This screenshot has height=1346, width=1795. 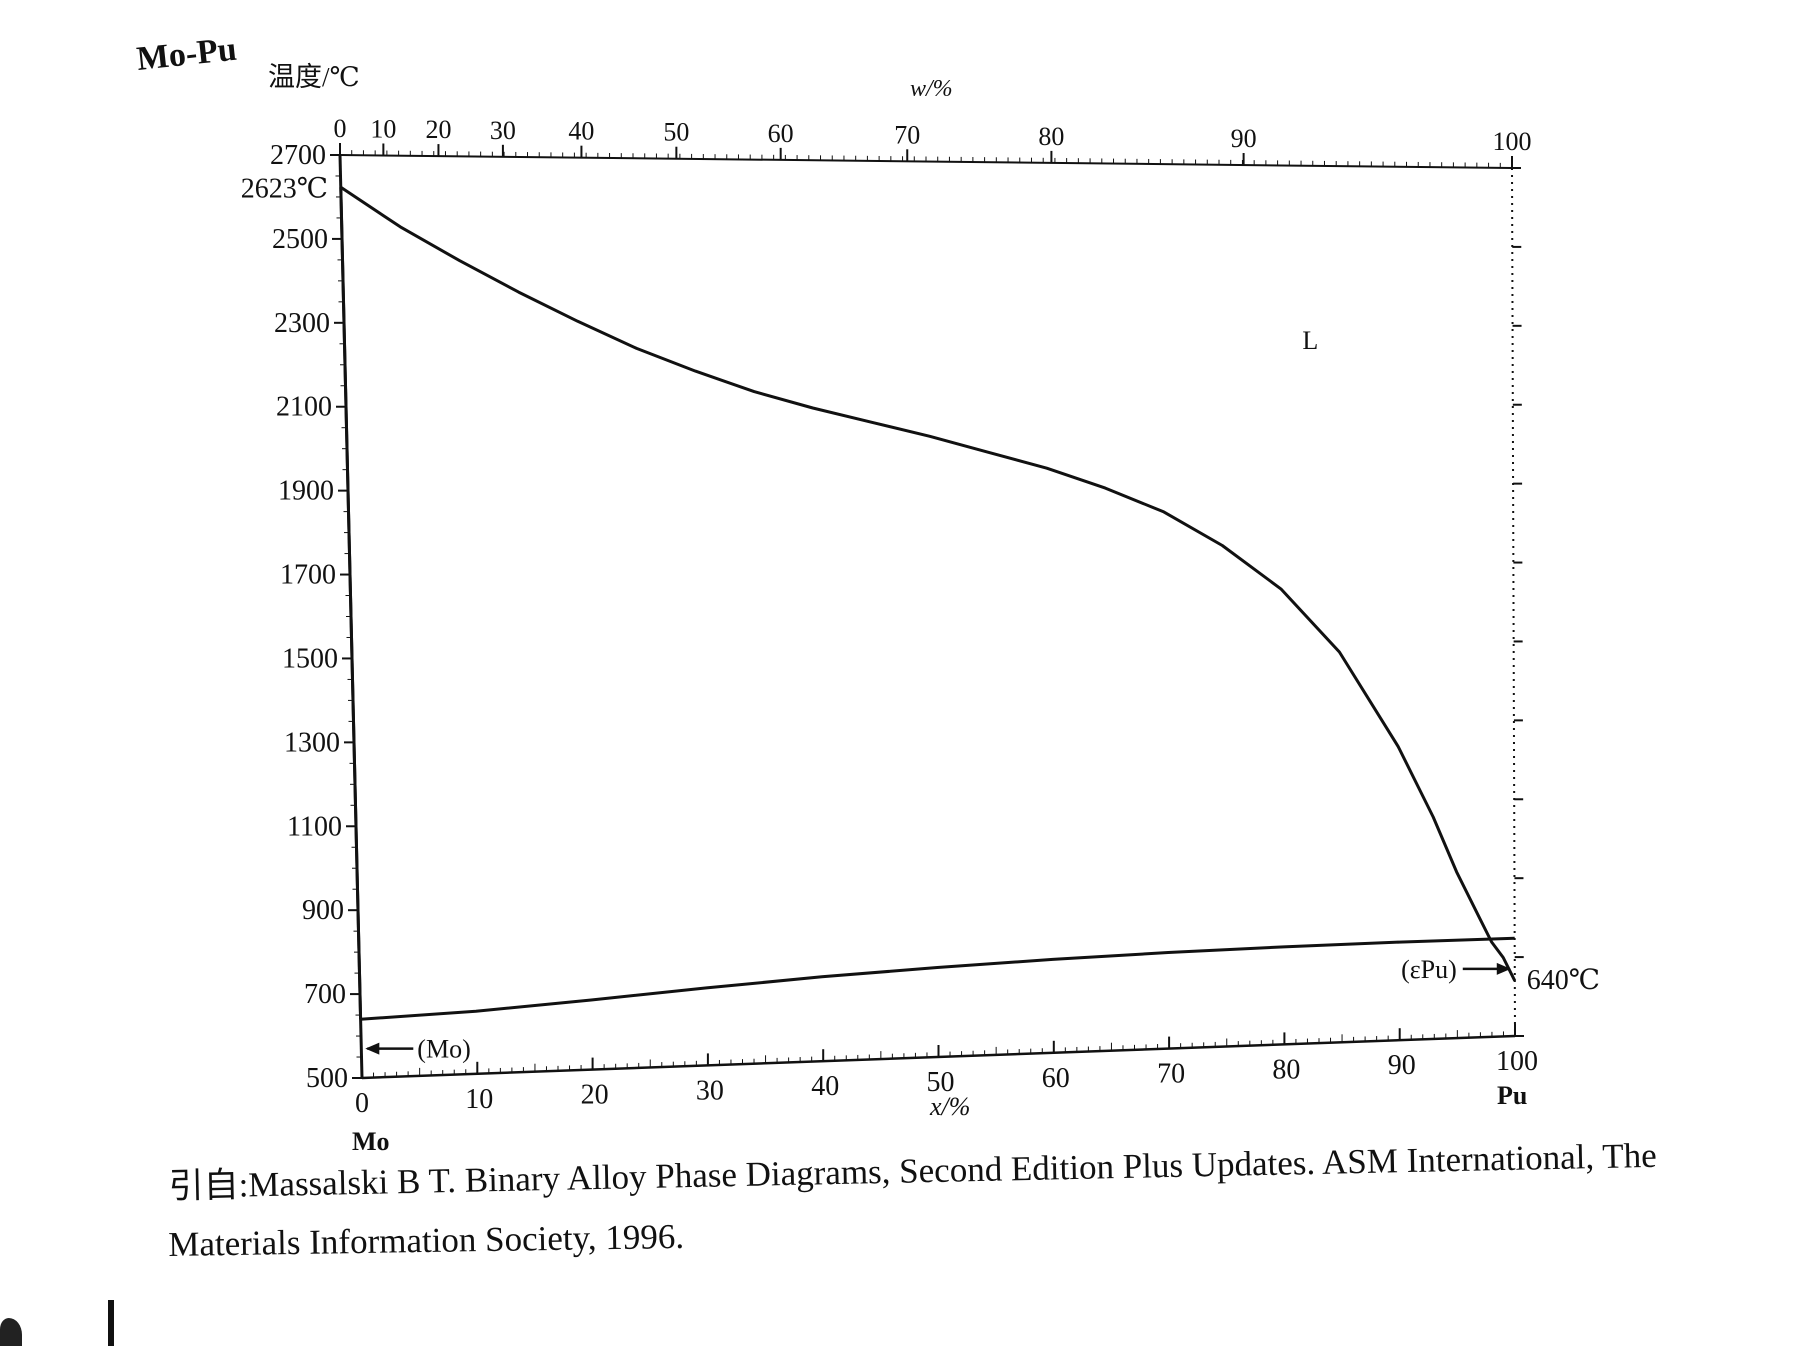 What do you see at coordinates (825, 1086) in the screenshot?
I see `x-tick-label: 40` at bounding box center [825, 1086].